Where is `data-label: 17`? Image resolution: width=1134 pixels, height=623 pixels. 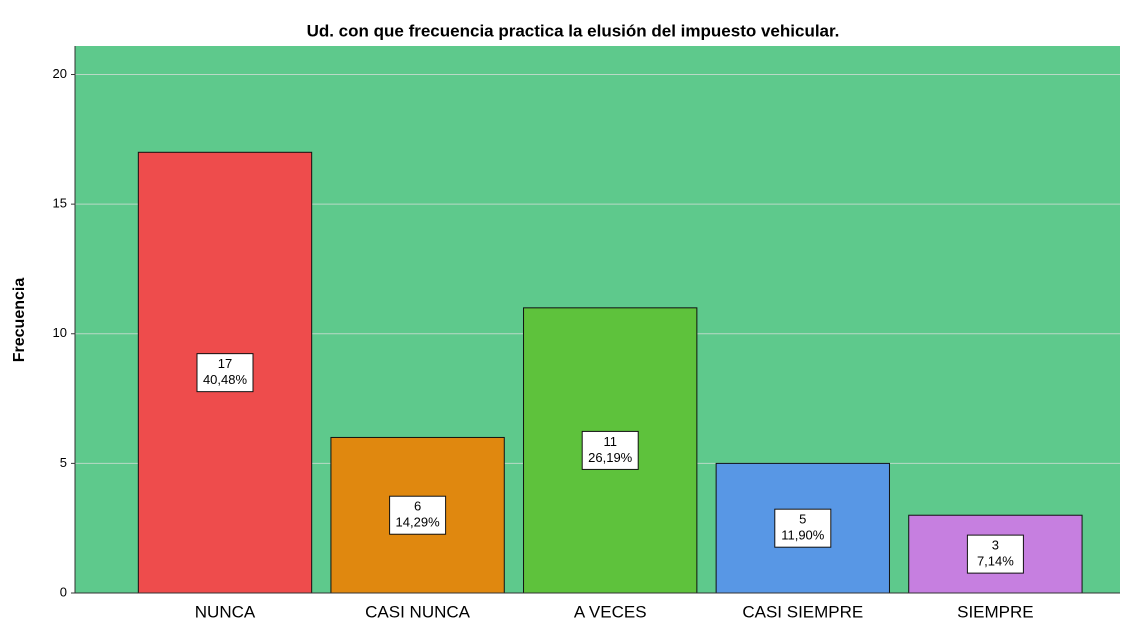 data-label: 17 is located at coordinates (225, 363).